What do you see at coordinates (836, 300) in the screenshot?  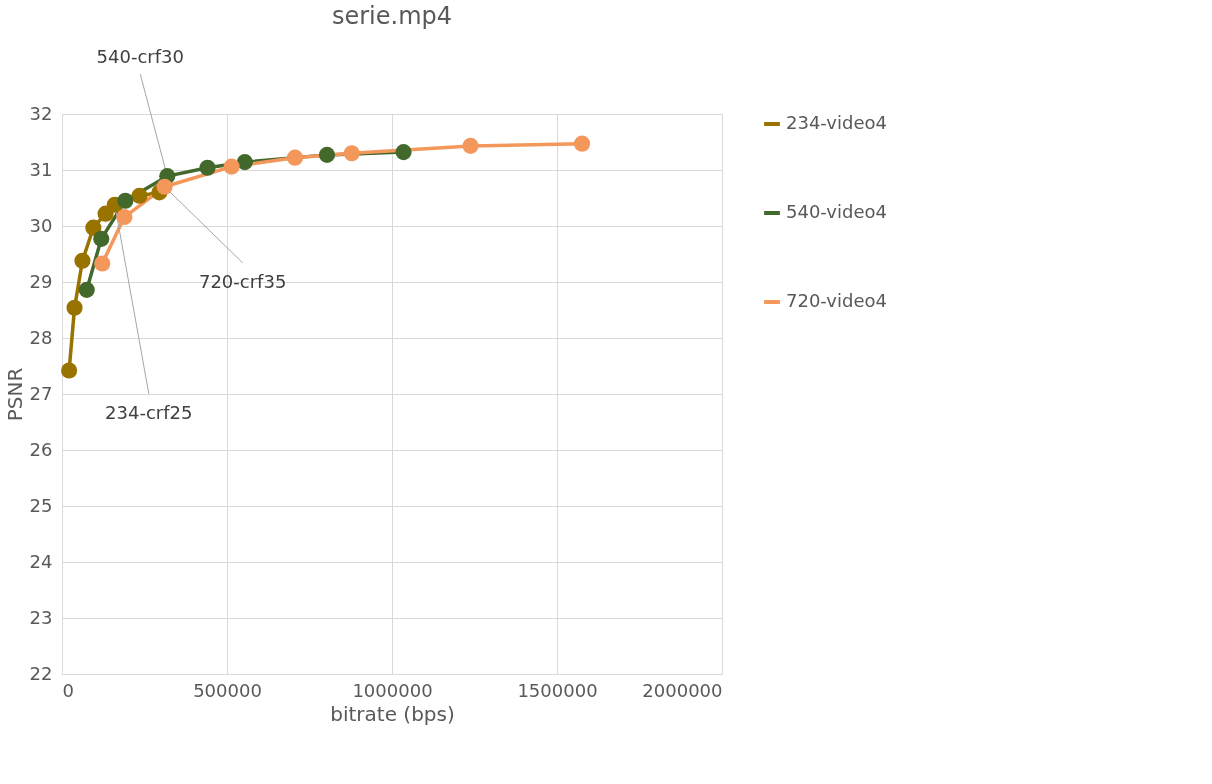 I see `legend-label: 720-video4` at bounding box center [836, 300].